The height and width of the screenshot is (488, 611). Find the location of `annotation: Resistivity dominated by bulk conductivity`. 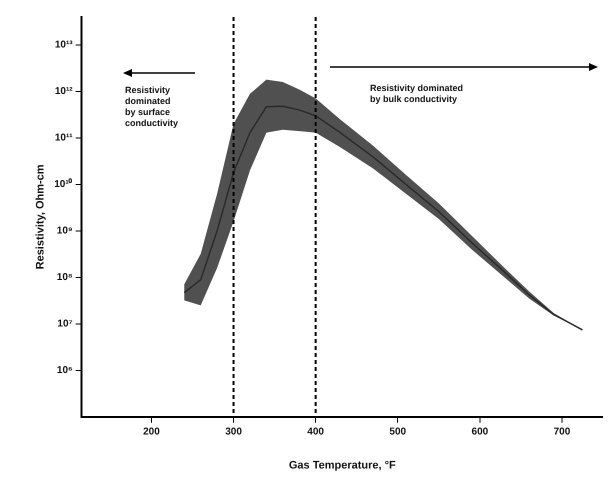

annotation: Resistivity dominated by bulk conductivity is located at coordinates (417, 94).